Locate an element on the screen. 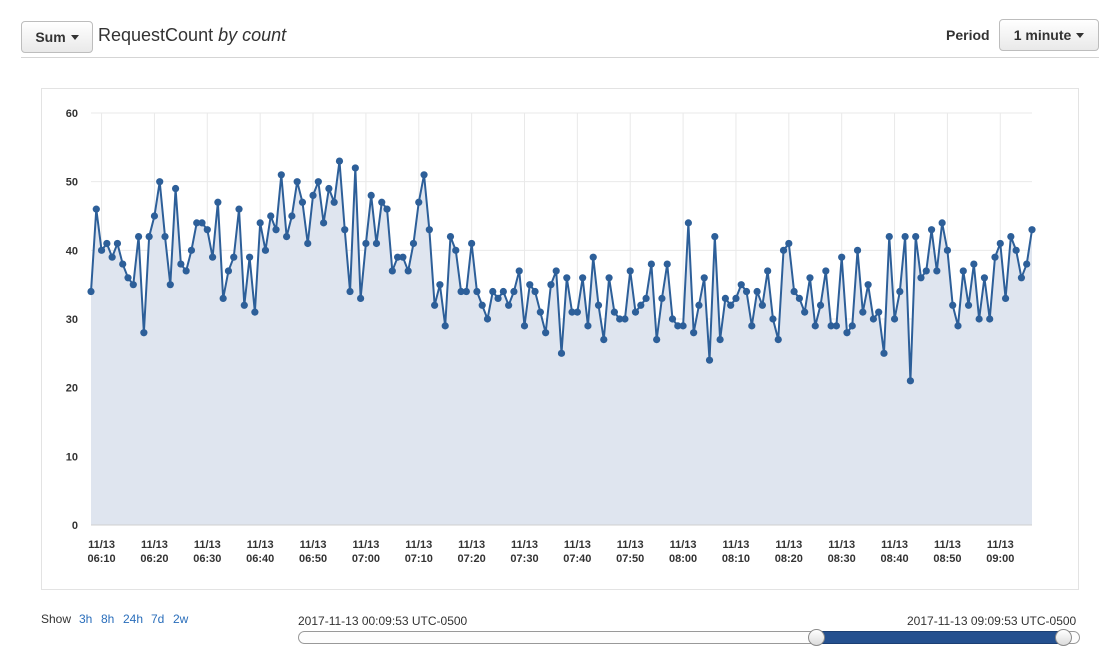 The width and height of the screenshot is (1113, 651). period-dropdown-label: 1 minute is located at coordinates (1042, 35).